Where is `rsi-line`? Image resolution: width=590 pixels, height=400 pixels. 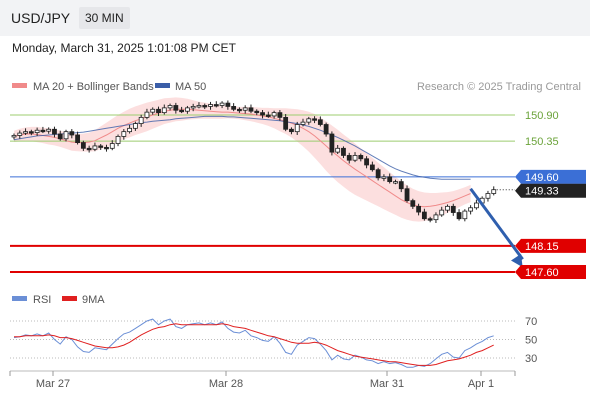 rsi-line is located at coordinates (253, 343).